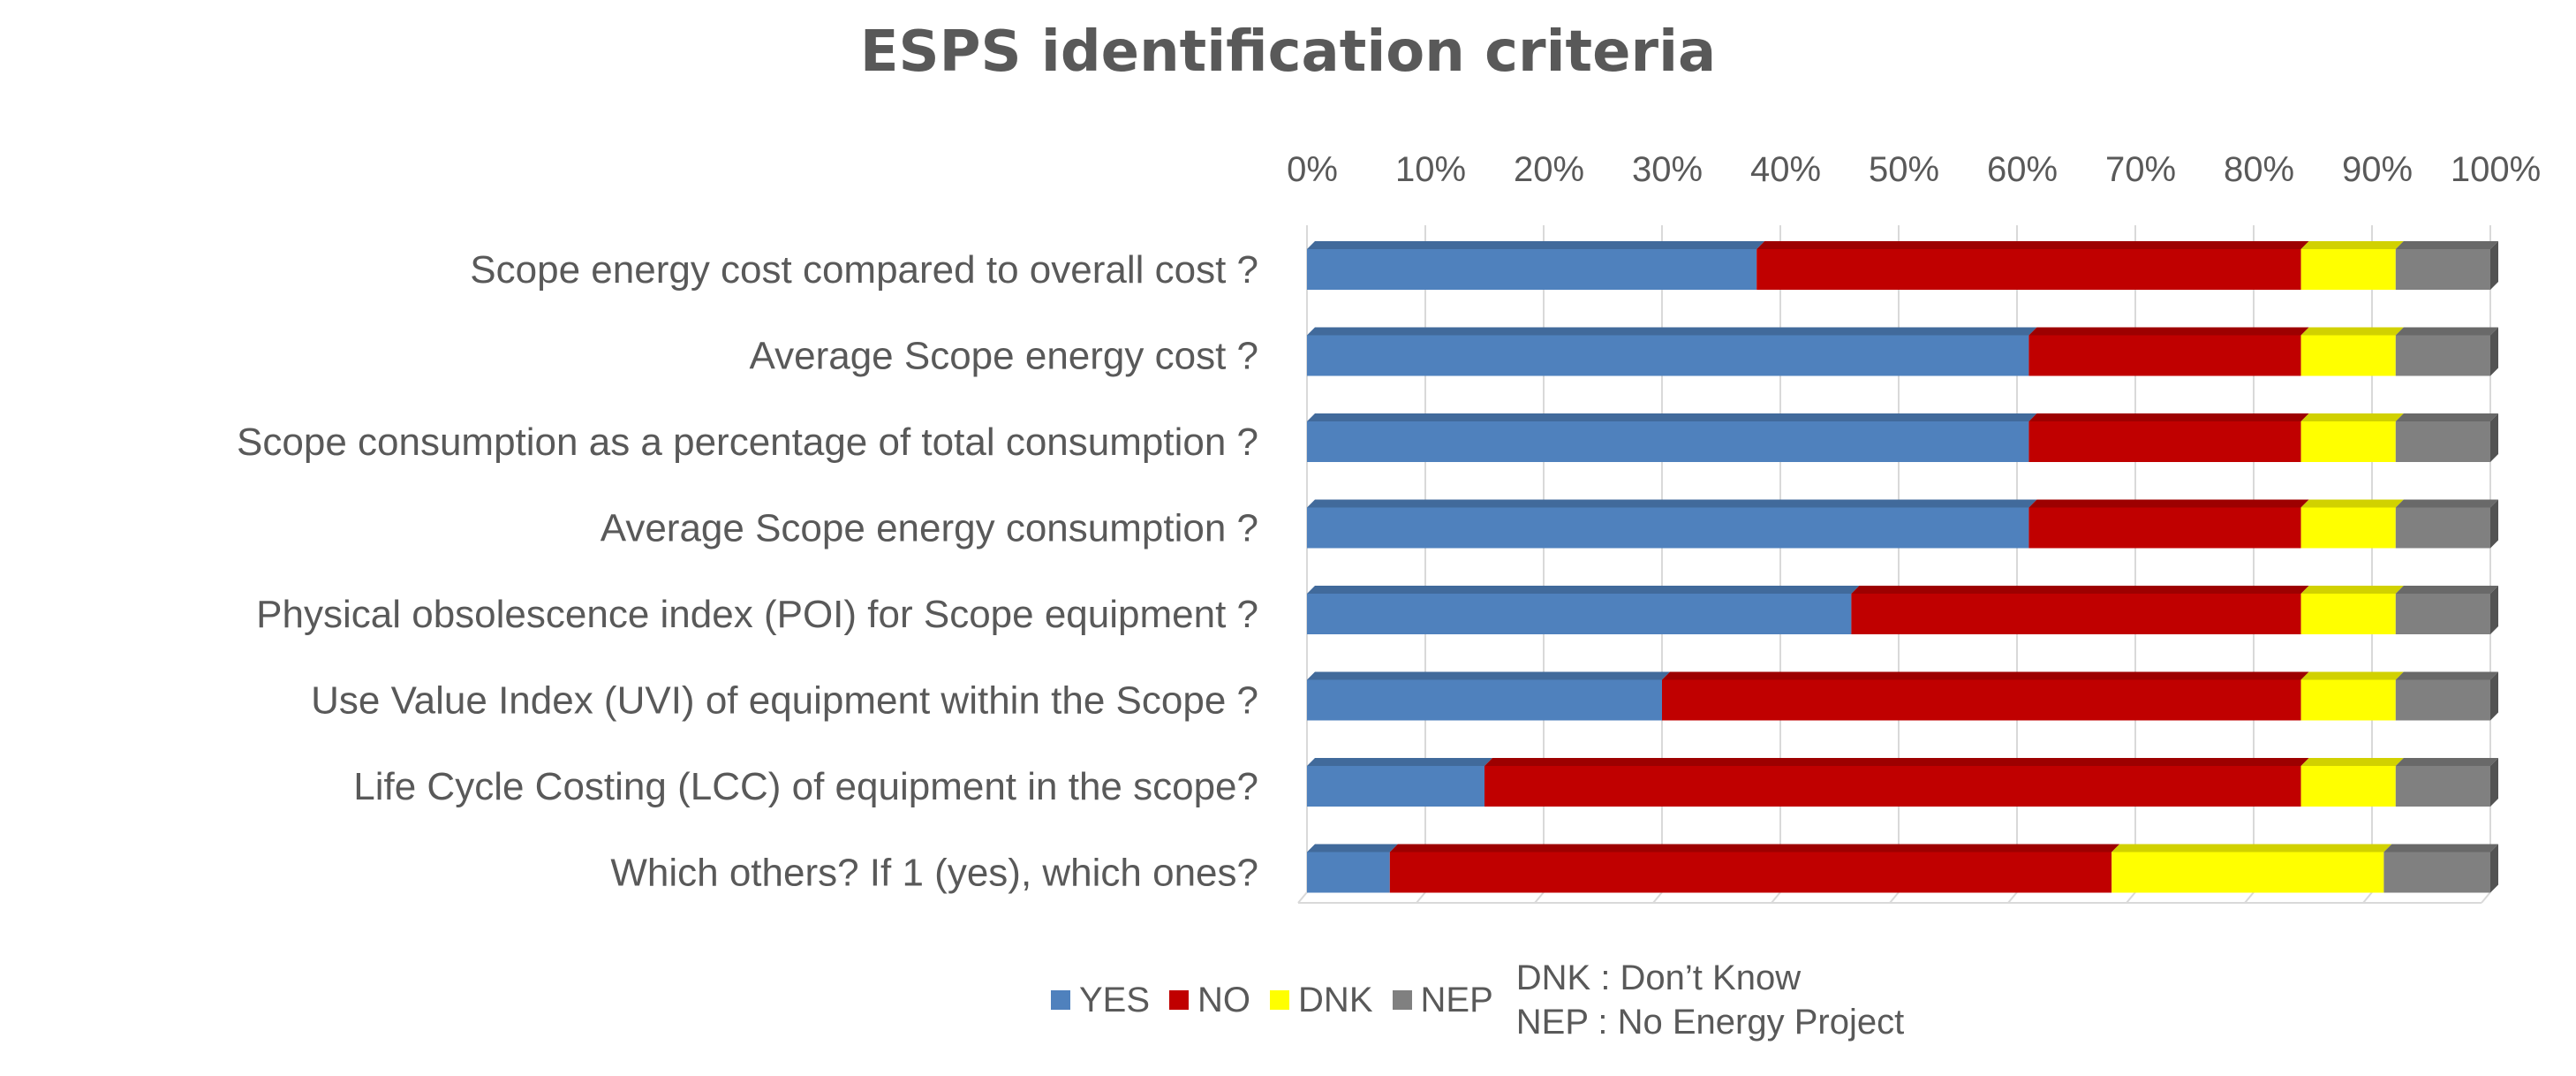 The width and height of the screenshot is (2576, 1076). Describe the element at coordinates (2259, 169) in the screenshot. I see `x-tick-label: 80%` at that location.